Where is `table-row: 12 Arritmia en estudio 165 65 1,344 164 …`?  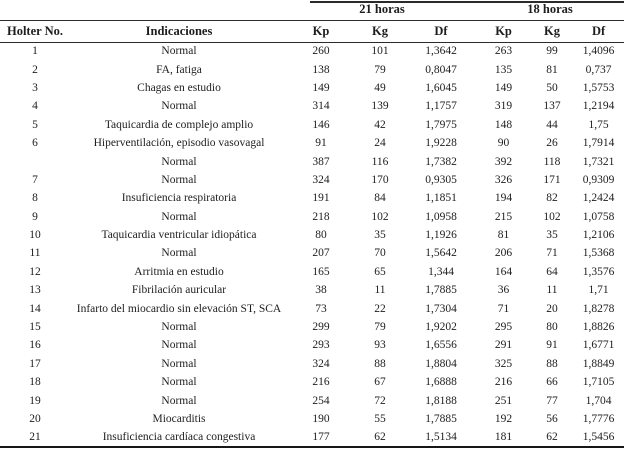
table-row: 12 Arritmia en estudio 165 65 1,344 164 … is located at coordinates (312, 272).